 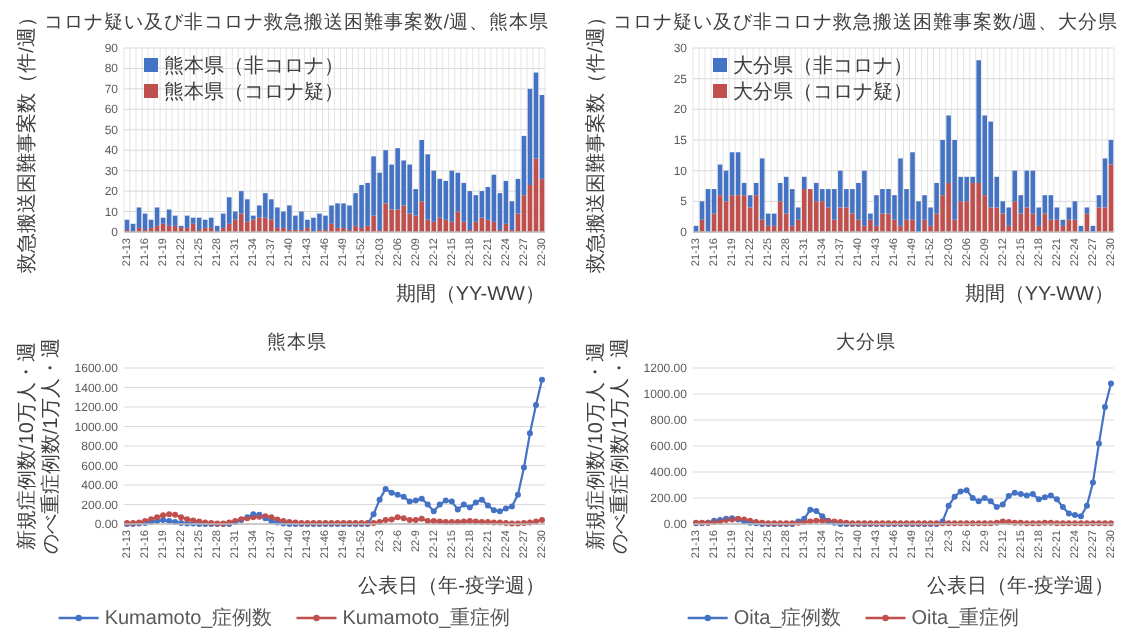 I want to click on chart-title: 大分県, so click(x=865, y=342).